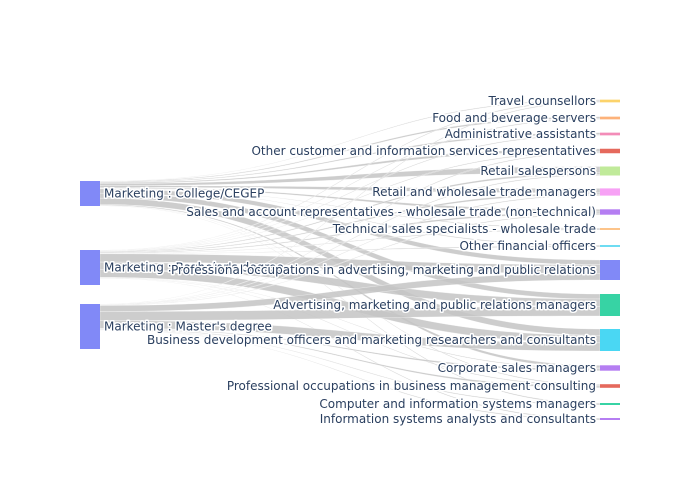 This screenshot has height=504, width=700. What do you see at coordinates (194, 268) in the screenshot?
I see `sankey-node-label-bachelor: Marketing : Bachelor's degree` at bounding box center [194, 268].